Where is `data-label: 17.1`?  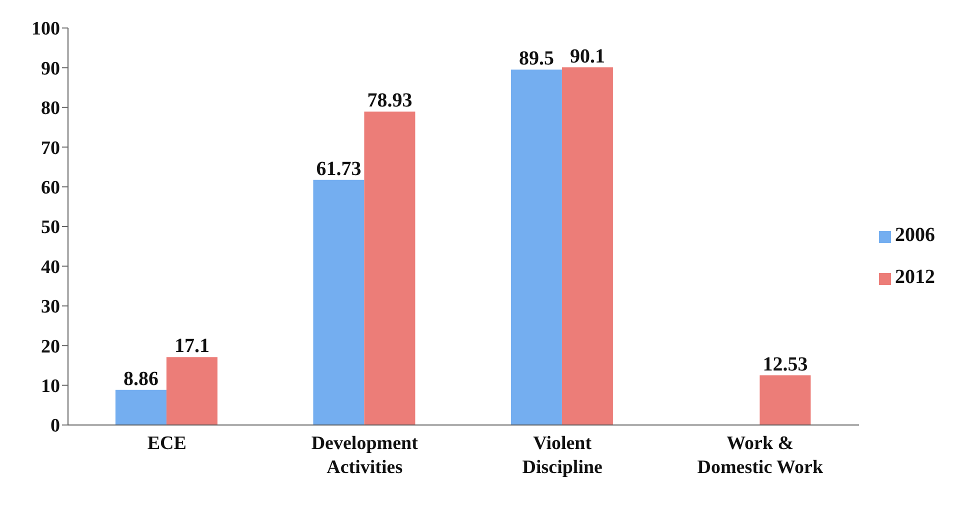 data-label: 17.1 is located at coordinates (192, 346).